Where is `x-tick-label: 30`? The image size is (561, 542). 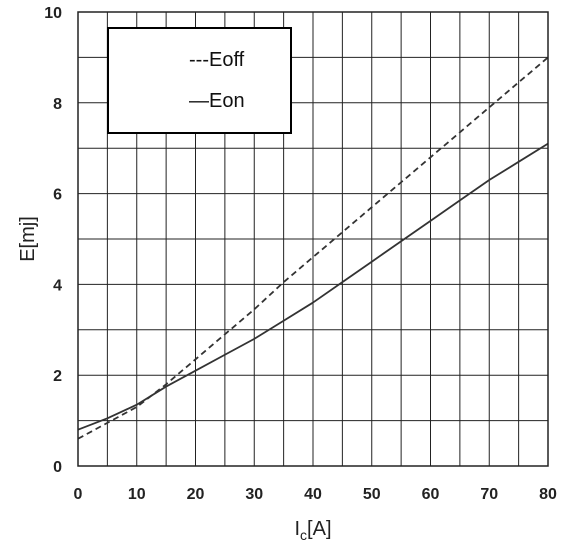
x-tick-label: 30 is located at coordinates (254, 494).